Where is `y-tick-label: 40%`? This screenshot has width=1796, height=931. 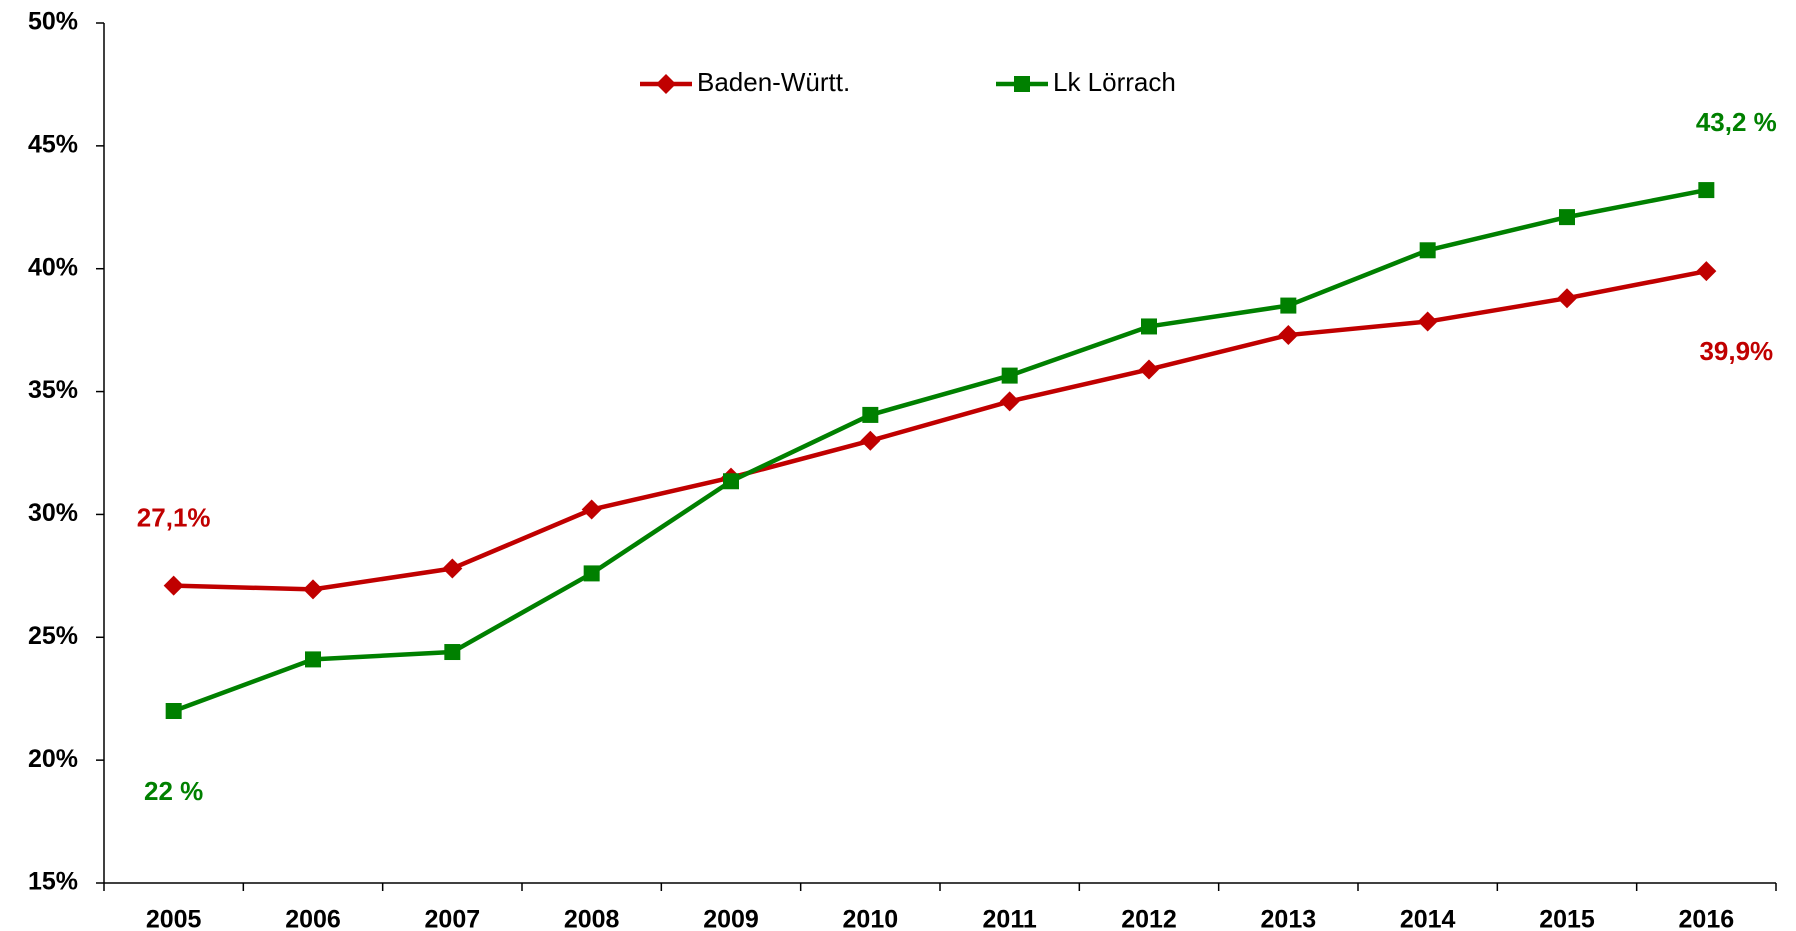
y-tick-label: 40% is located at coordinates (53, 267).